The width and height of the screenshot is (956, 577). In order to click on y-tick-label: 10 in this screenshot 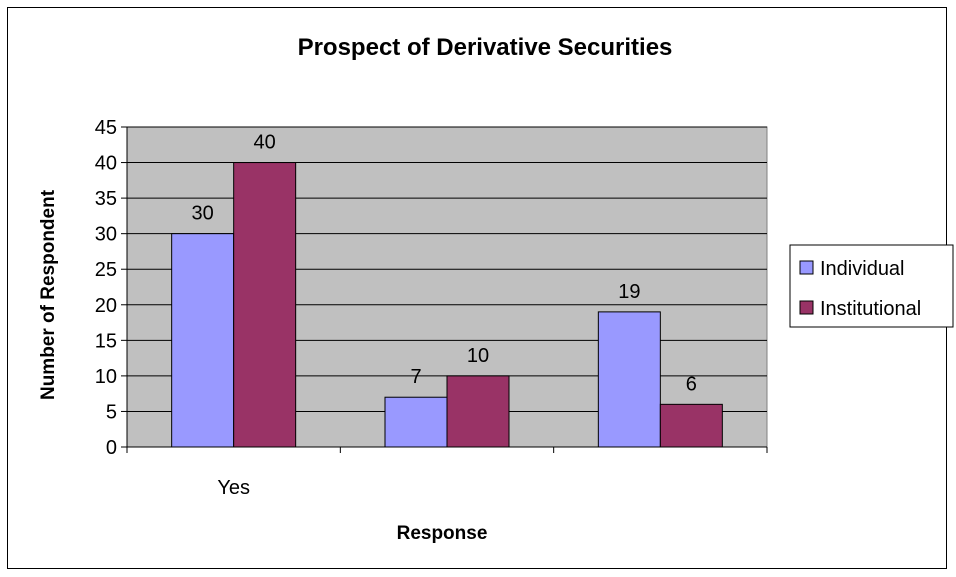, I will do `click(106, 377)`.